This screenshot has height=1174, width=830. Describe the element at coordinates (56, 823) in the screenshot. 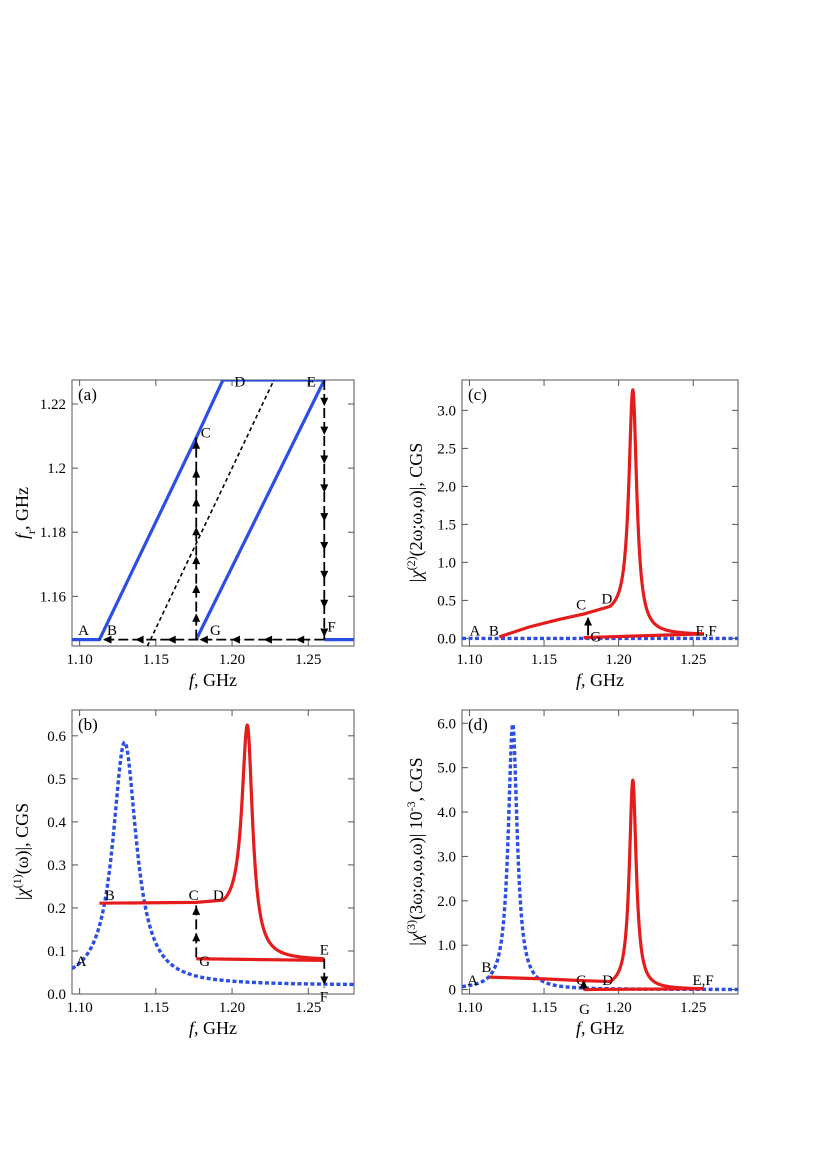

I see `y-tick-label: 0.4` at that location.